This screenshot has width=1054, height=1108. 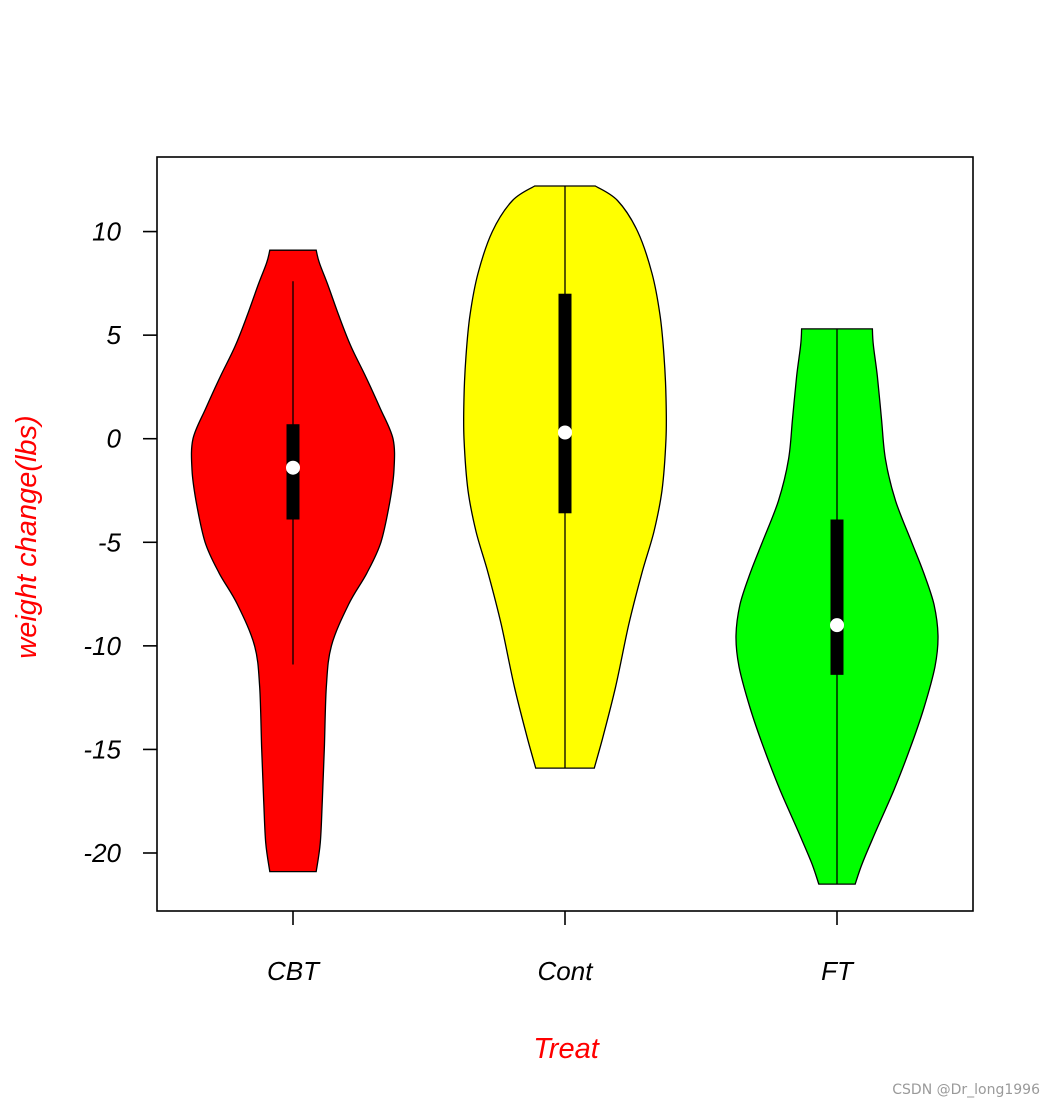 What do you see at coordinates (293, 467) in the screenshot?
I see `violin-median-cbt` at bounding box center [293, 467].